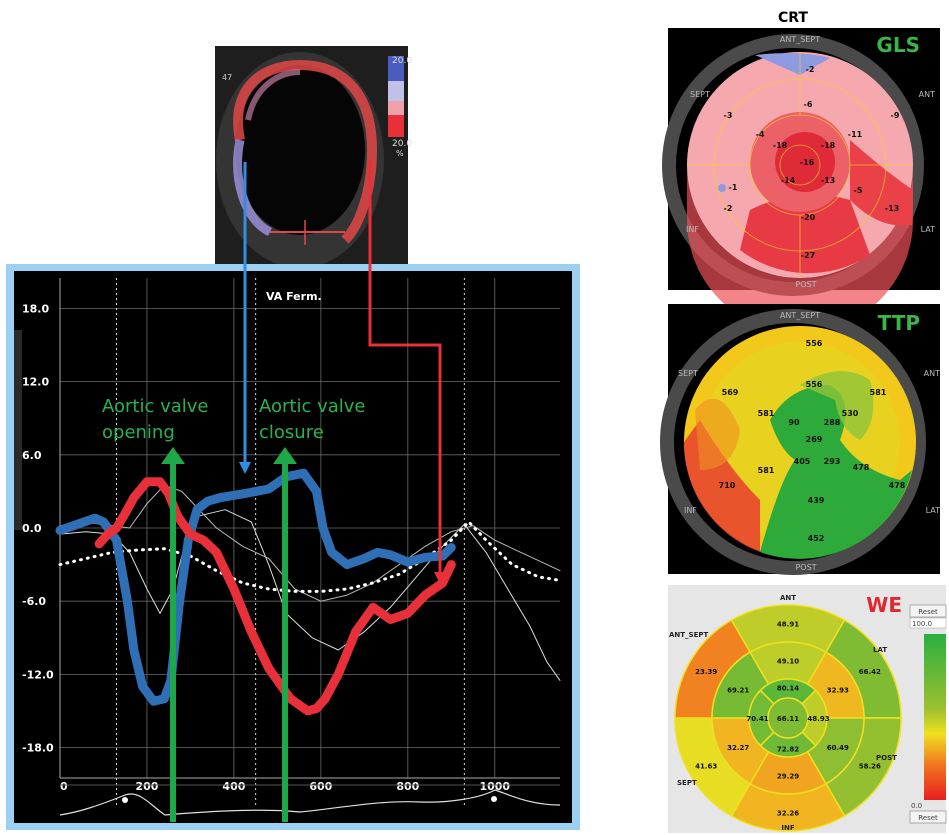 This screenshot has height=835, width=949. I want to click on ttp-post-label: POST, so click(805, 567).